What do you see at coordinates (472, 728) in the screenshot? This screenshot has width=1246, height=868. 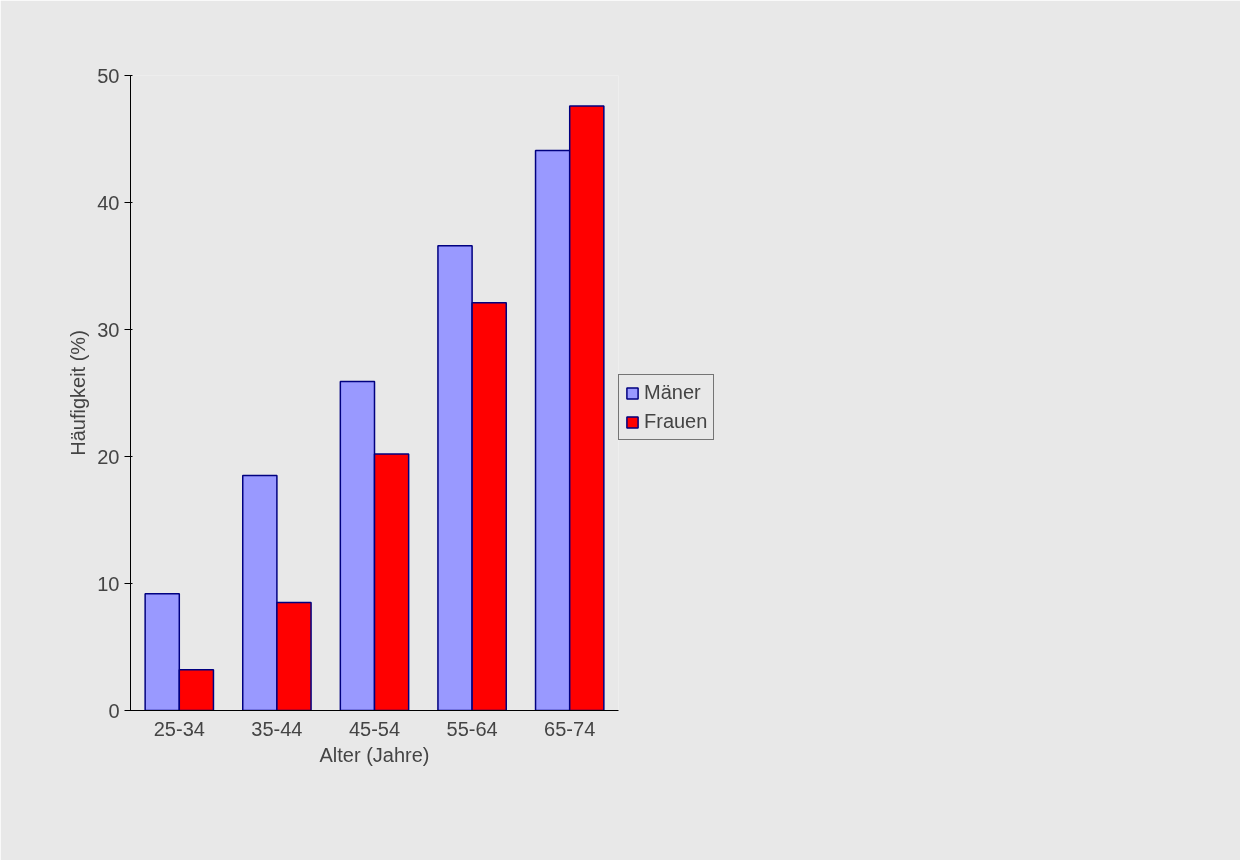 I see `x-tick-label: 55-64` at bounding box center [472, 728].